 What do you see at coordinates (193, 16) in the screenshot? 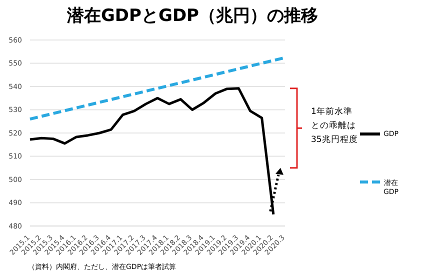
I see `chart-title: 潜在GDPとGDP（兆円）の推移` at bounding box center [193, 16].